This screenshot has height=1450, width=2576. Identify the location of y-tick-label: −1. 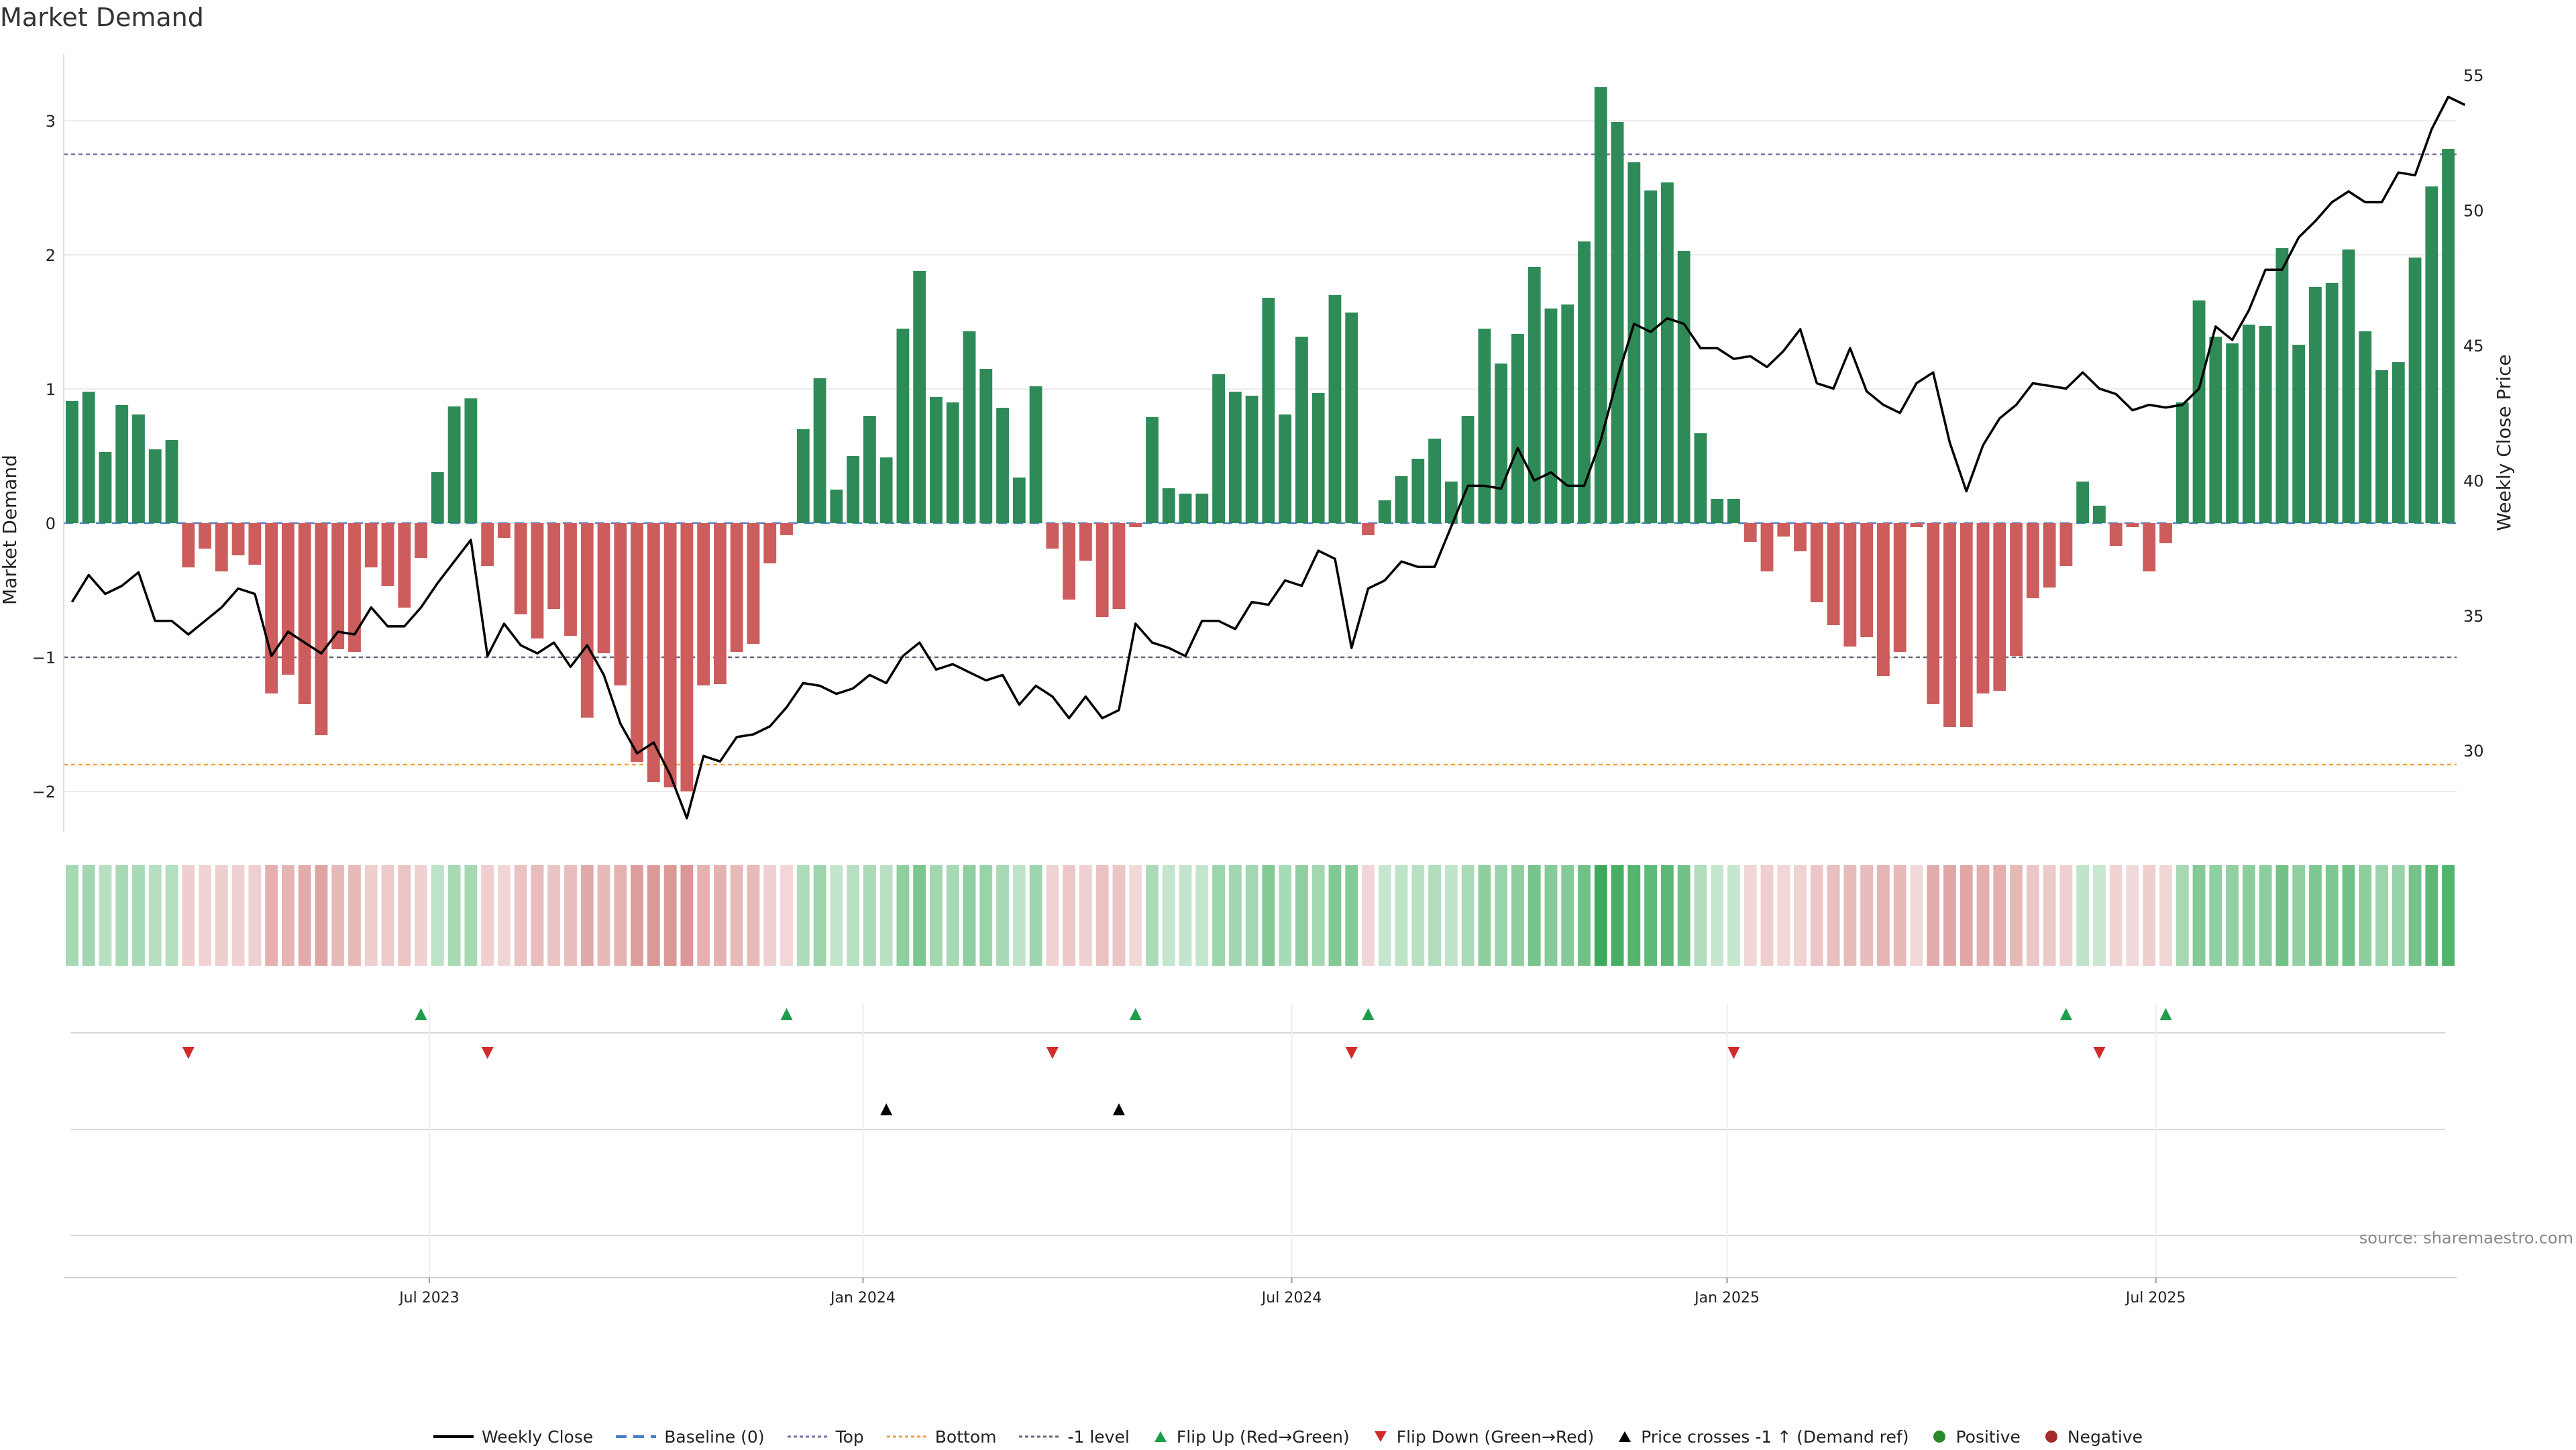
(44, 658).